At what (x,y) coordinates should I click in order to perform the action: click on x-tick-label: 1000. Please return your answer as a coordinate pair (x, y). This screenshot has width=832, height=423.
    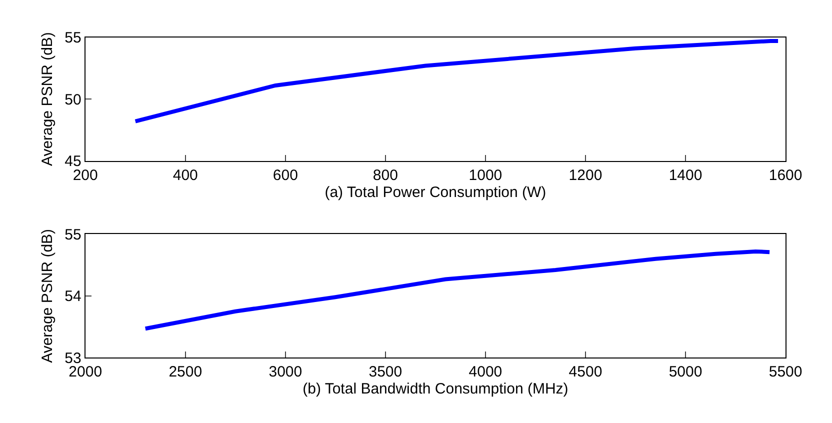
    Looking at the image, I should click on (485, 175).